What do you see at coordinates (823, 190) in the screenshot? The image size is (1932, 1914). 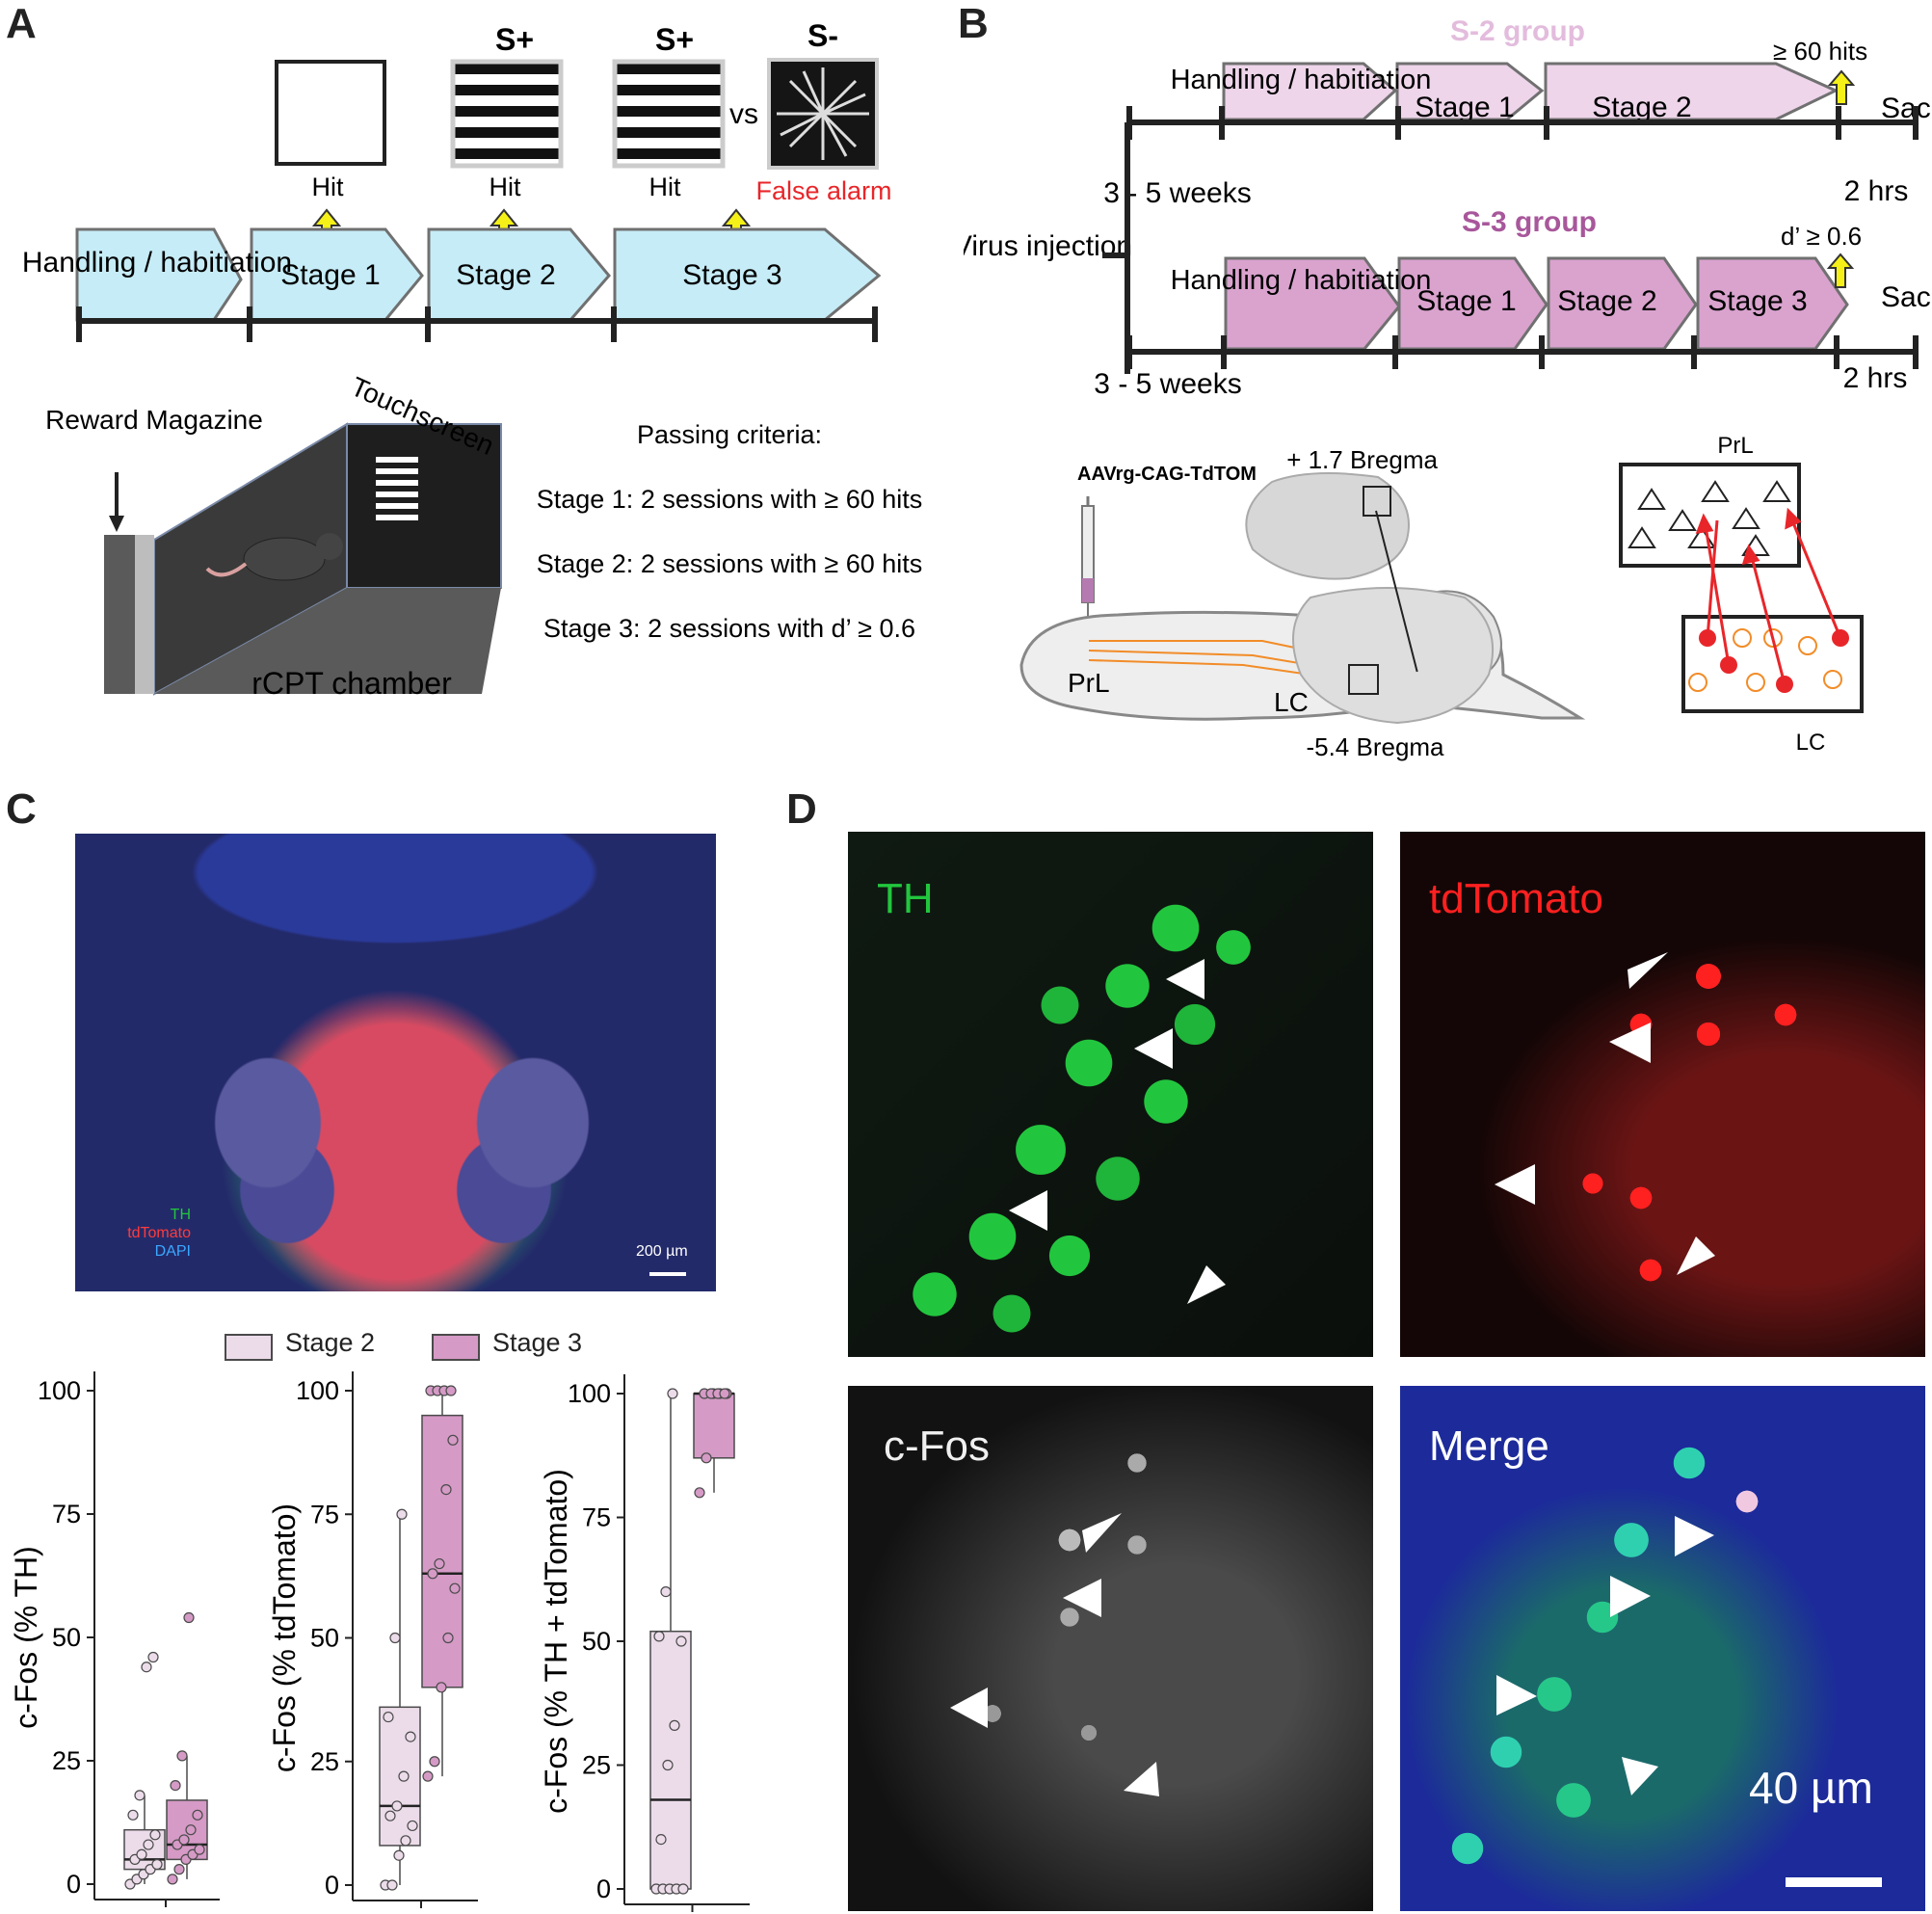 I see `false-alarm-label: False alarm` at bounding box center [823, 190].